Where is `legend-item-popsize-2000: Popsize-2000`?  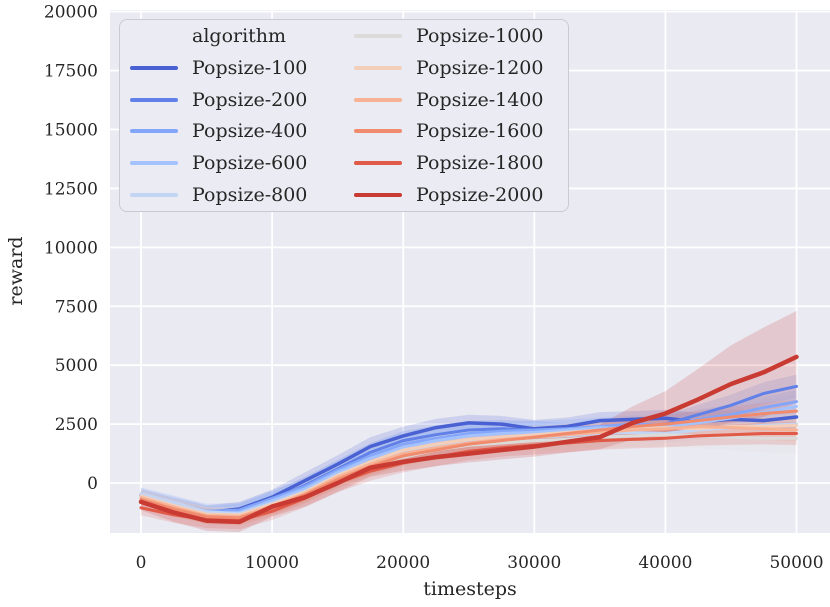 legend-item-popsize-2000: Popsize-2000 is located at coordinates (456, 195).